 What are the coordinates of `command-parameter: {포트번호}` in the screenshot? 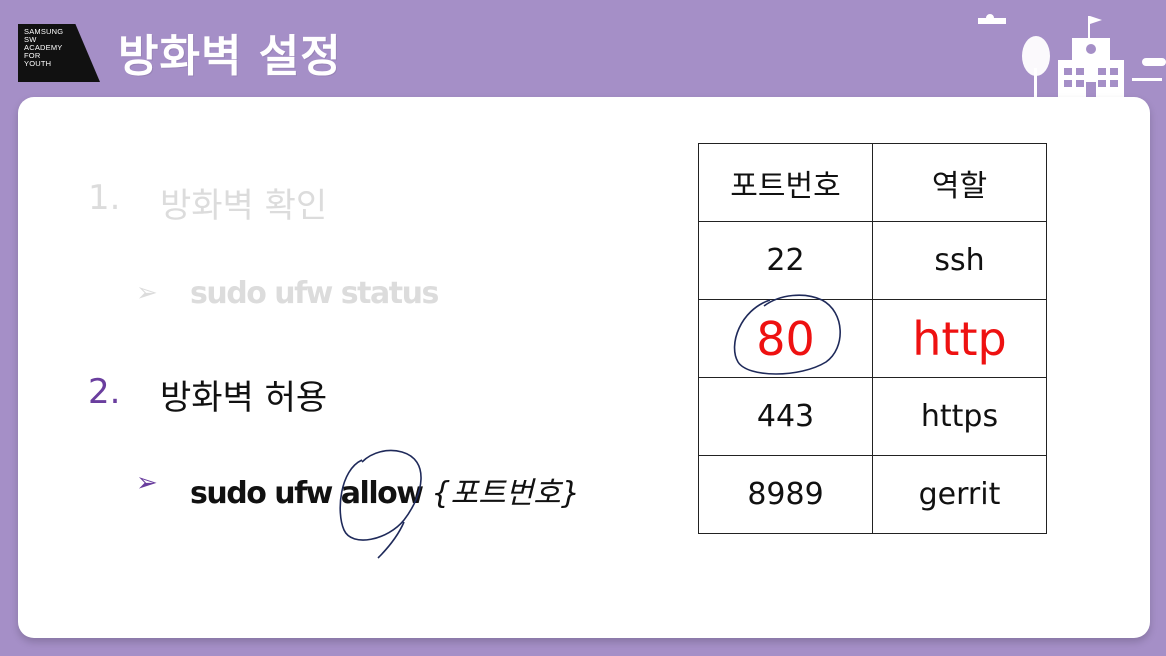 It's located at (505, 493).